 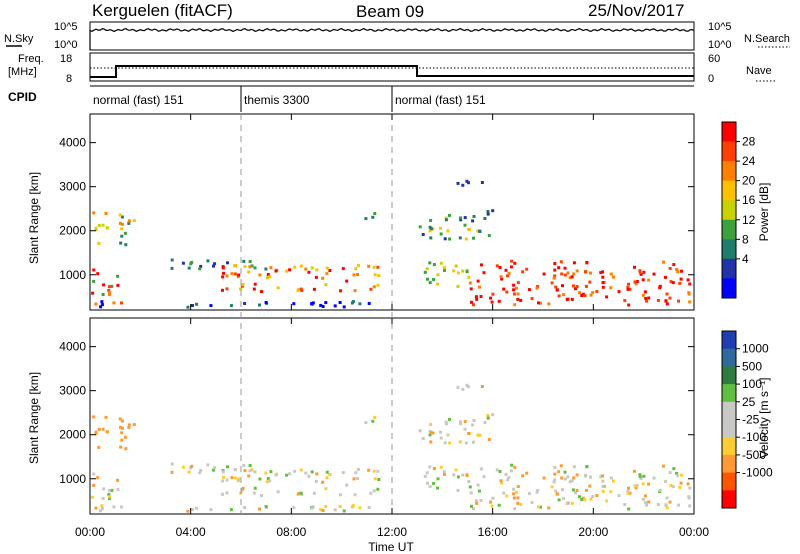 What do you see at coordinates (749, 402) in the screenshot?
I see `colorbar-tick-label: 25` at bounding box center [749, 402].